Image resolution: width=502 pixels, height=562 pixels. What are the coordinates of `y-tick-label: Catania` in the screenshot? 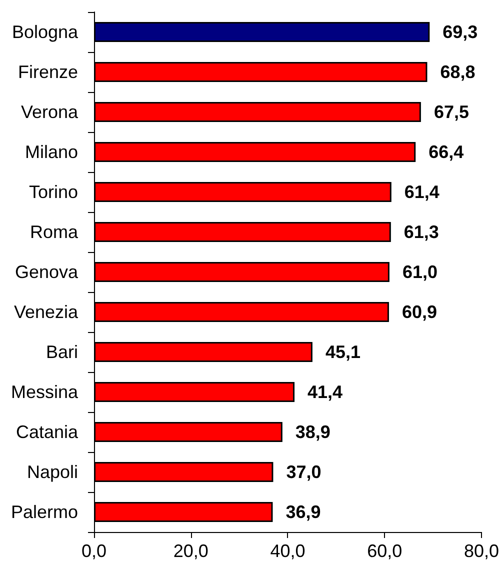 It's located at (47, 432).